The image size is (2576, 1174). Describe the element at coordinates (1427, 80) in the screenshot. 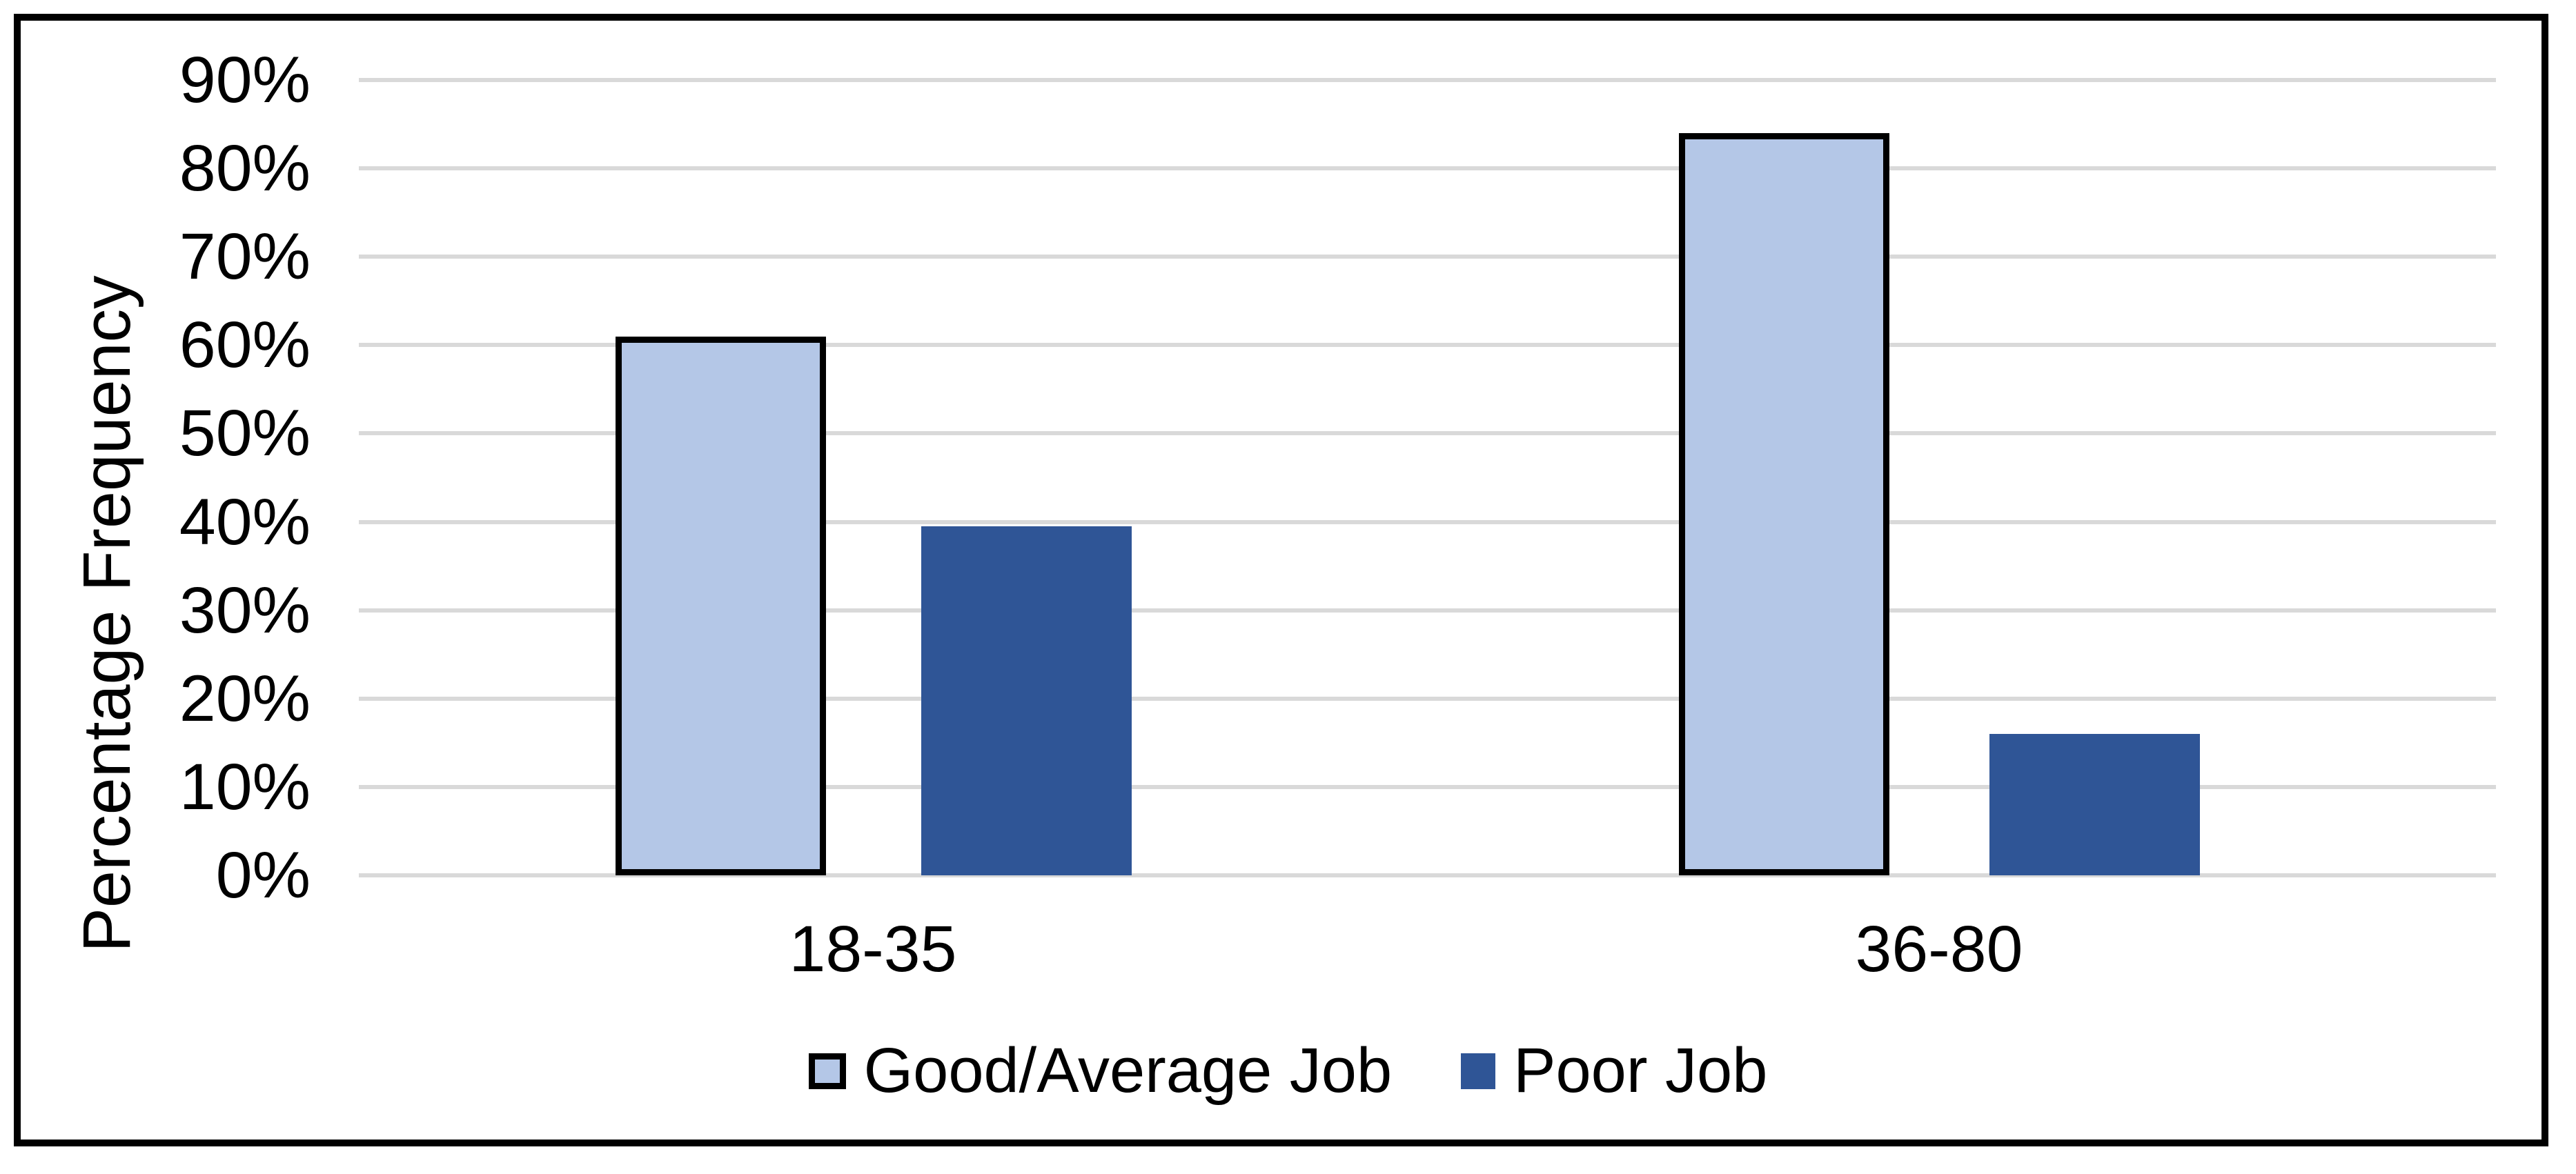

I see `gridline-90%` at that location.